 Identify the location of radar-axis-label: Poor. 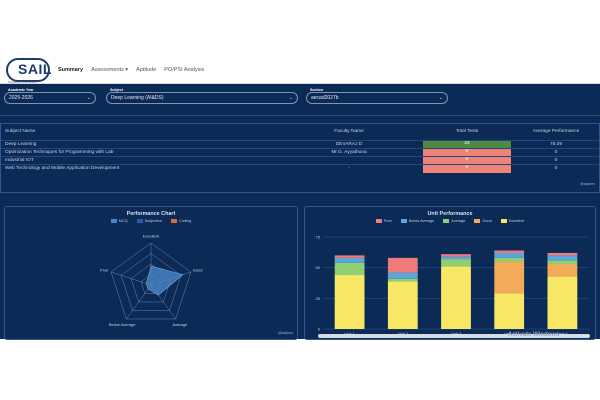
(104, 269).